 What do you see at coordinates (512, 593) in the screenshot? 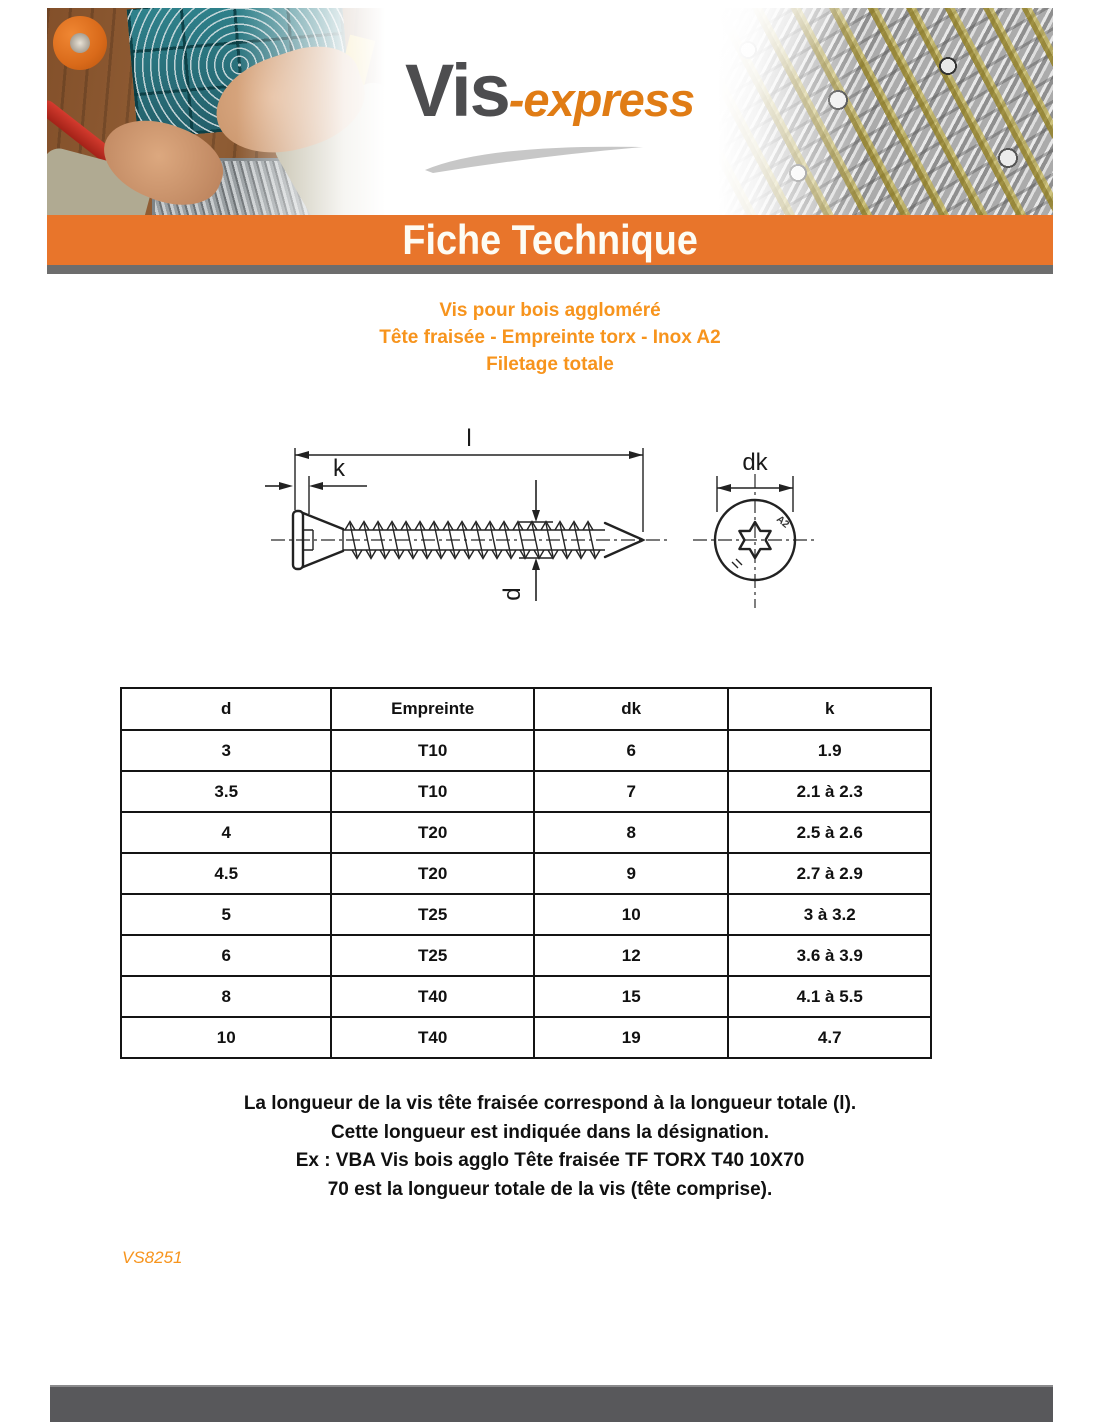
I see `dim-label-d: d` at bounding box center [512, 593].